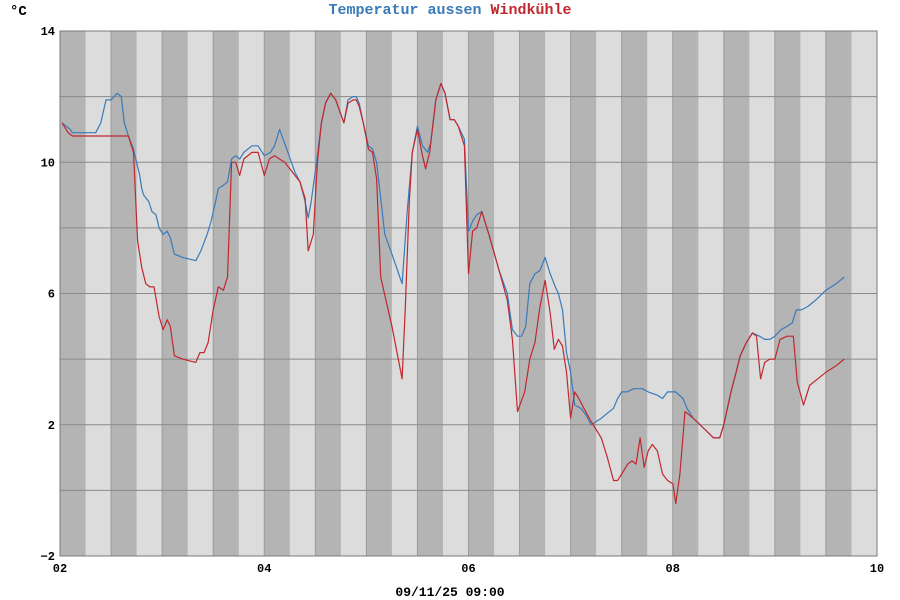 The image size is (900, 600). Describe the element at coordinates (60, 569) in the screenshot. I see `x-tick-label: 02` at that location.